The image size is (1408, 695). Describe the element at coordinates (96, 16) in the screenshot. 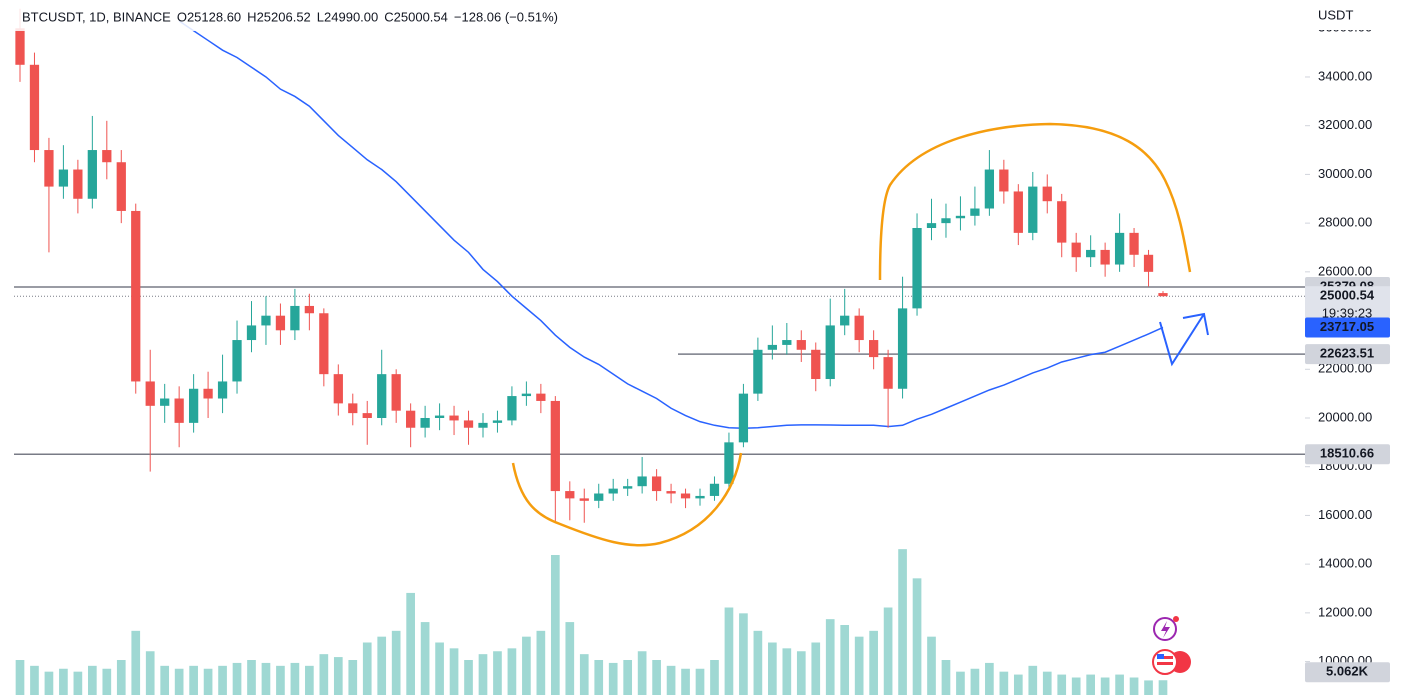

I see `symbol: BTCUSDT, 1D, BINANCE` at that location.